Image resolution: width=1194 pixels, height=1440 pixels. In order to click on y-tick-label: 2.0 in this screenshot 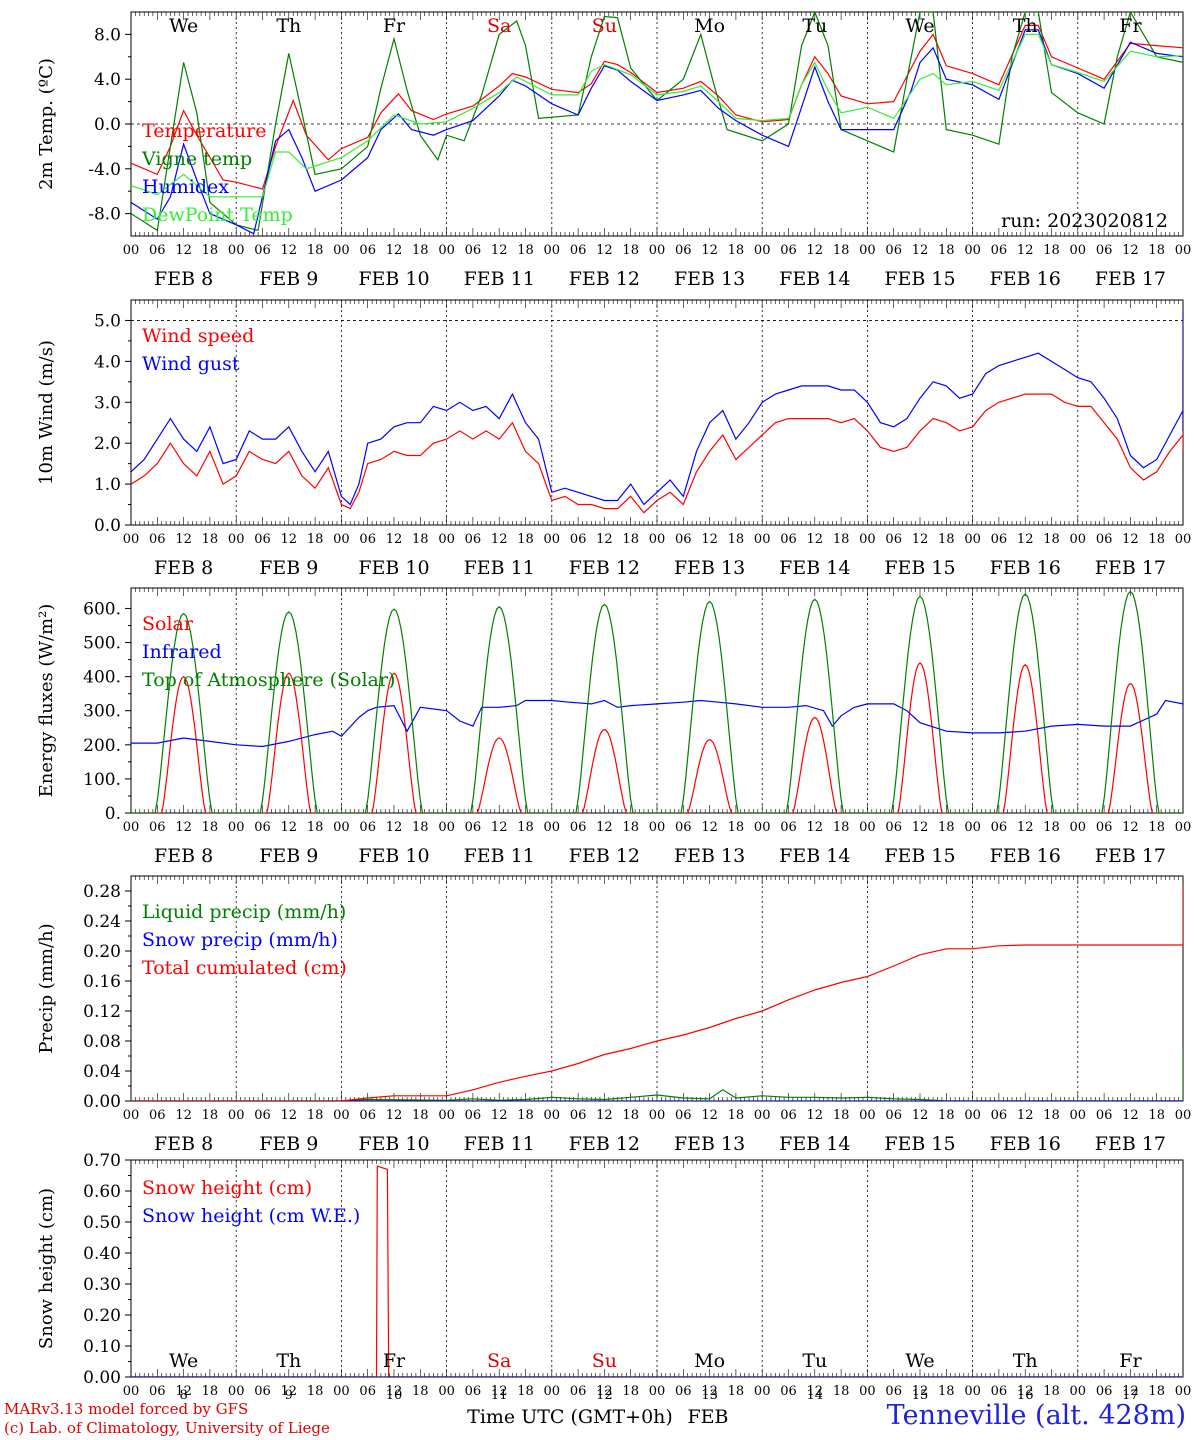, I will do `click(107, 444)`.